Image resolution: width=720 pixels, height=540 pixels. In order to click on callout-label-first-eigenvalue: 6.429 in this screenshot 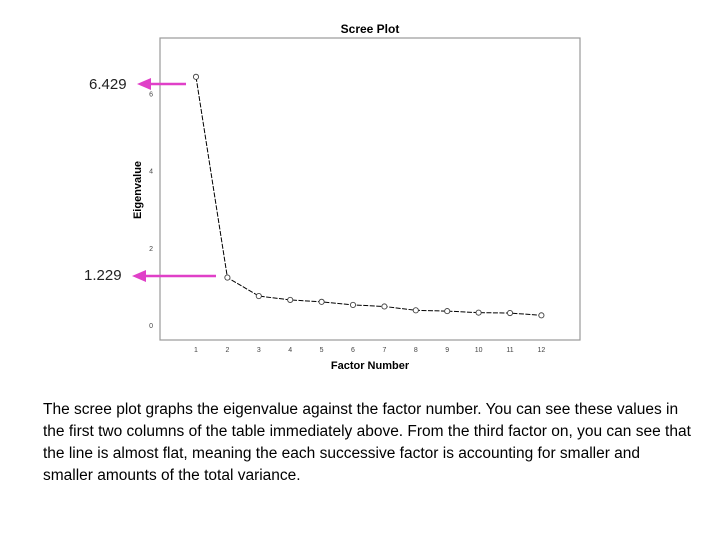, I will do `click(108, 84)`.